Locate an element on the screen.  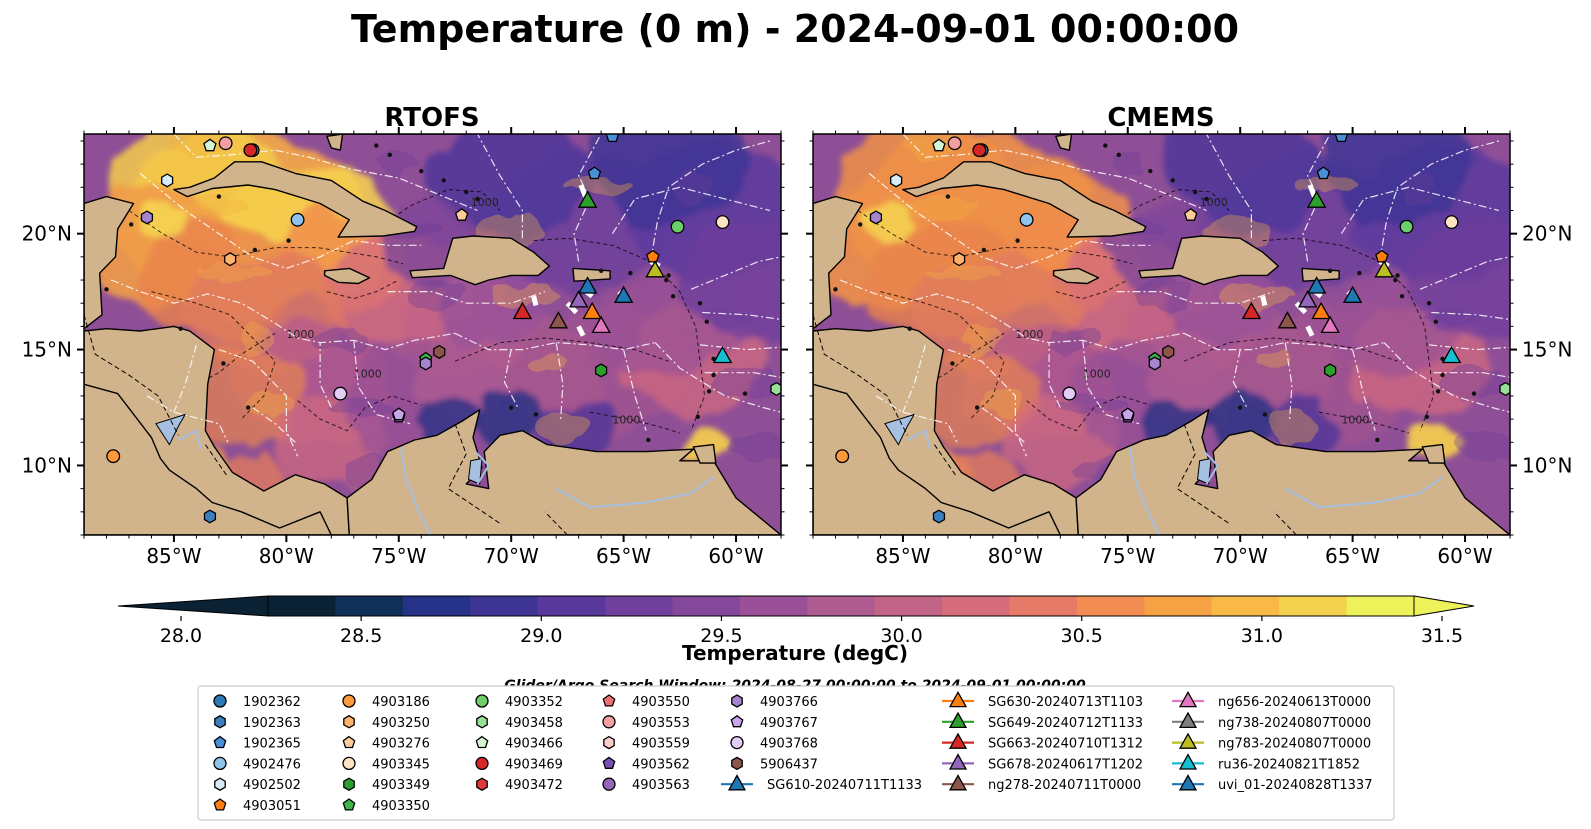
legend-entry-1902362: 1902362 is located at coordinates (257, 702).